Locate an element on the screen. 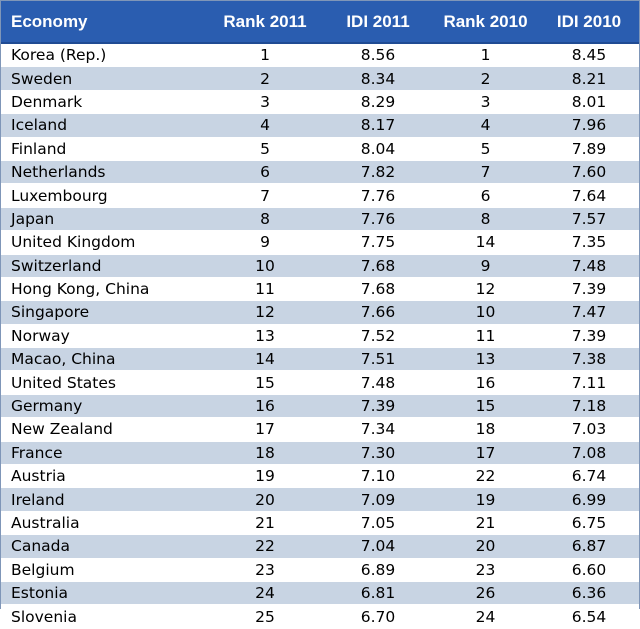 The image size is (640, 629). cell-idi-2010: 7.64 is located at coordinates (589, 195).